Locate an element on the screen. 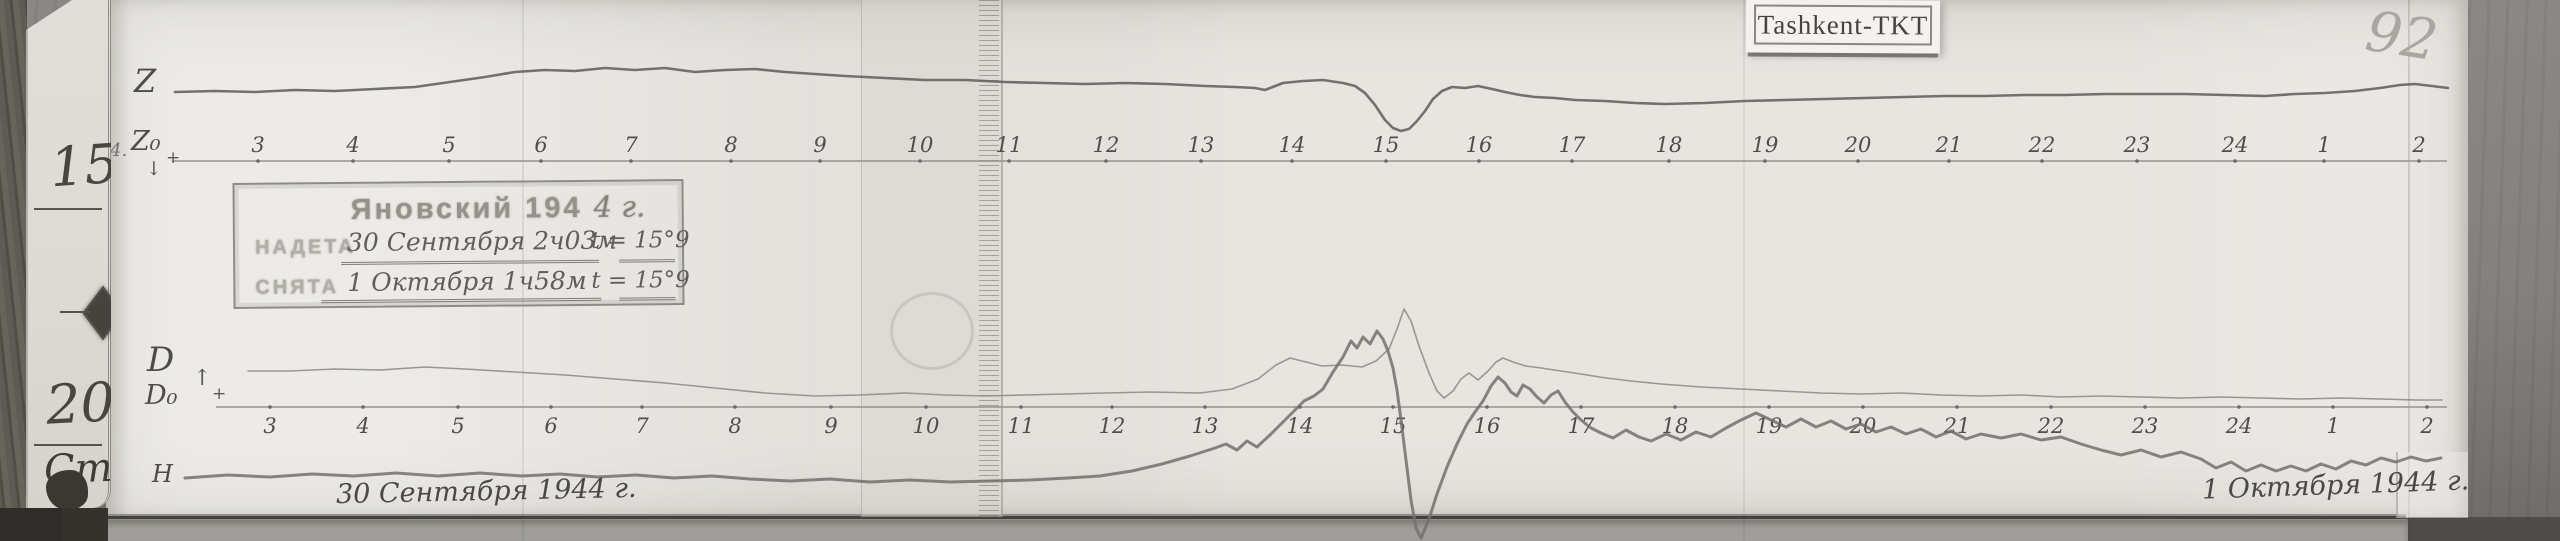 This screenshot has height=541, width=2560. d-trace is located at coordinates (1345, 354).